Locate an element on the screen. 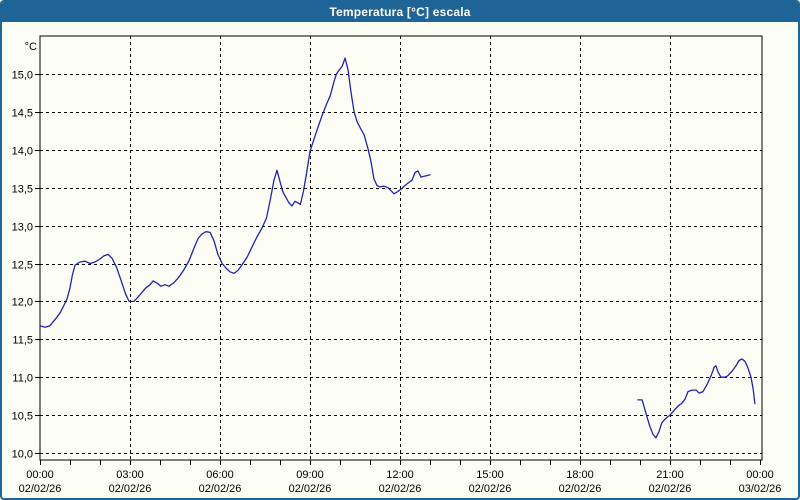  y-tick-label: 10,0 is located at coordinates (22, 455).